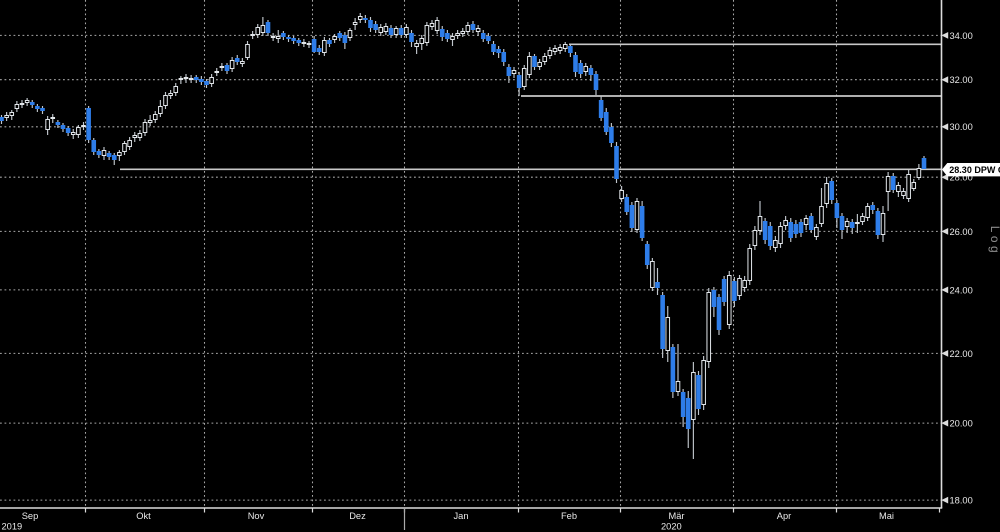 The image size is (1000, 532). I want to click on svg-text: Nov, so click(256, 516).